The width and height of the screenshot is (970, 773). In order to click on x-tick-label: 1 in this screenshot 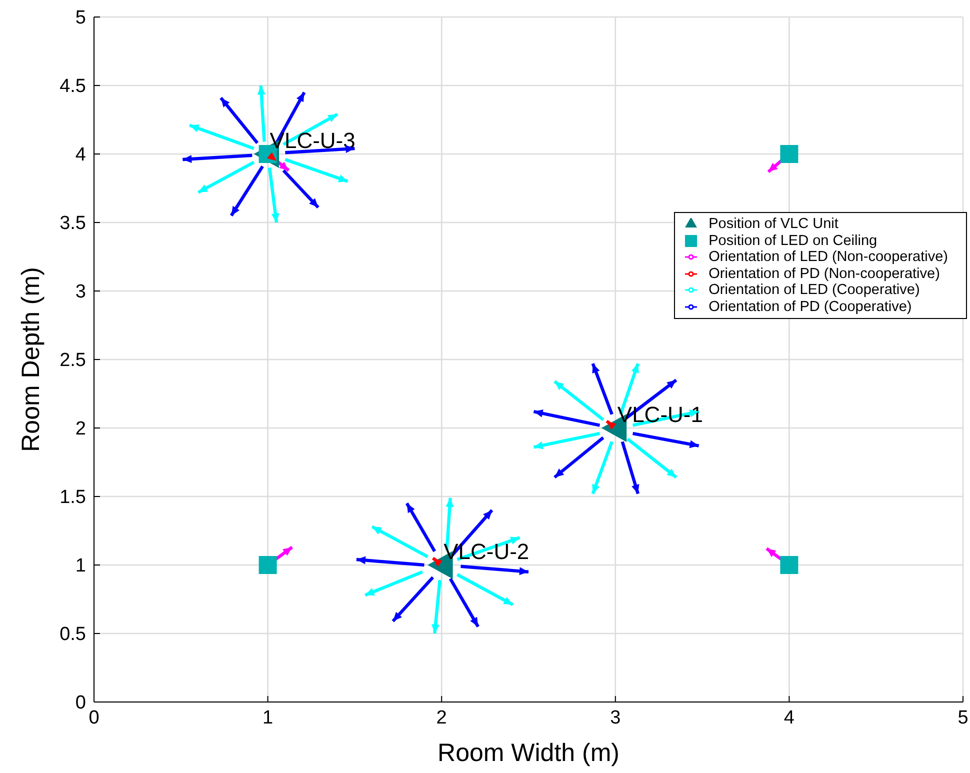, I will do `click(268, 717)`.